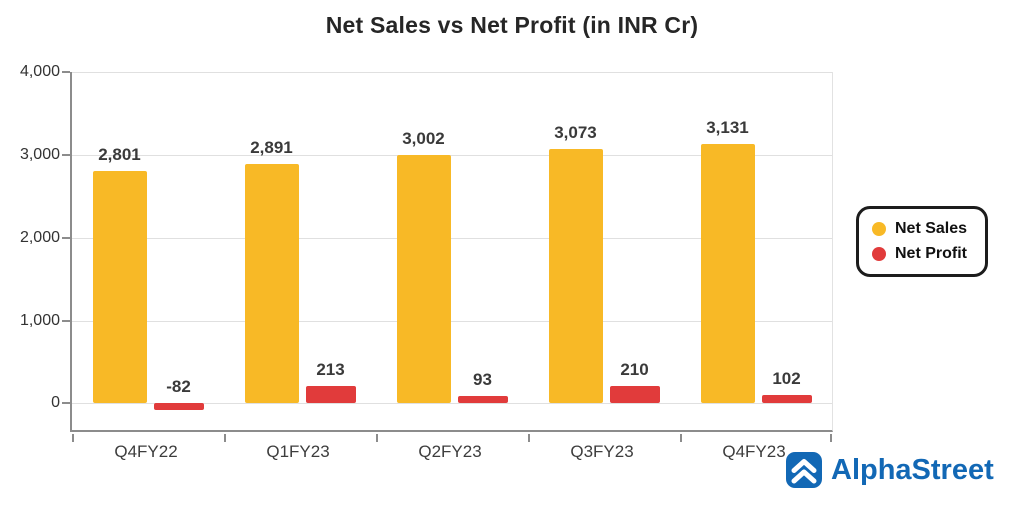 This screenshot has width=1024, height=506. I want to click on legend: Net Sales Net Profit, so click(922, 241).